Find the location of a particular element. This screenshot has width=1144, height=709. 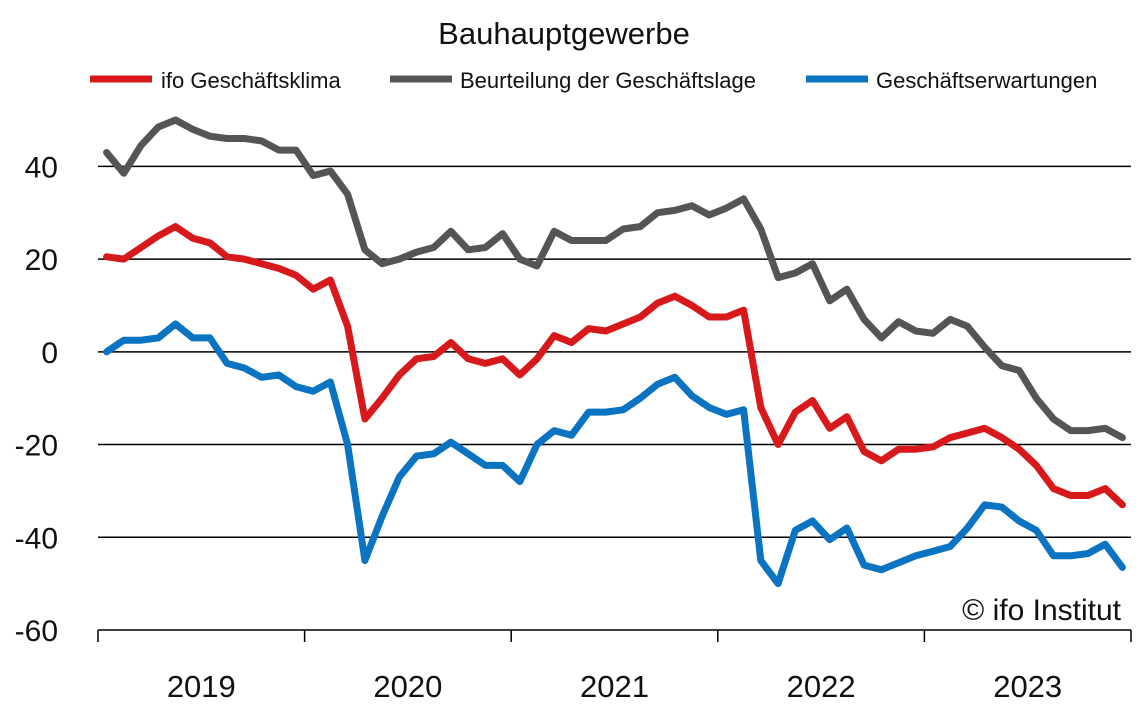

legend-item-geschaeftserwartungen: Geschäftserwartungen is located at coordinates (951, 80).